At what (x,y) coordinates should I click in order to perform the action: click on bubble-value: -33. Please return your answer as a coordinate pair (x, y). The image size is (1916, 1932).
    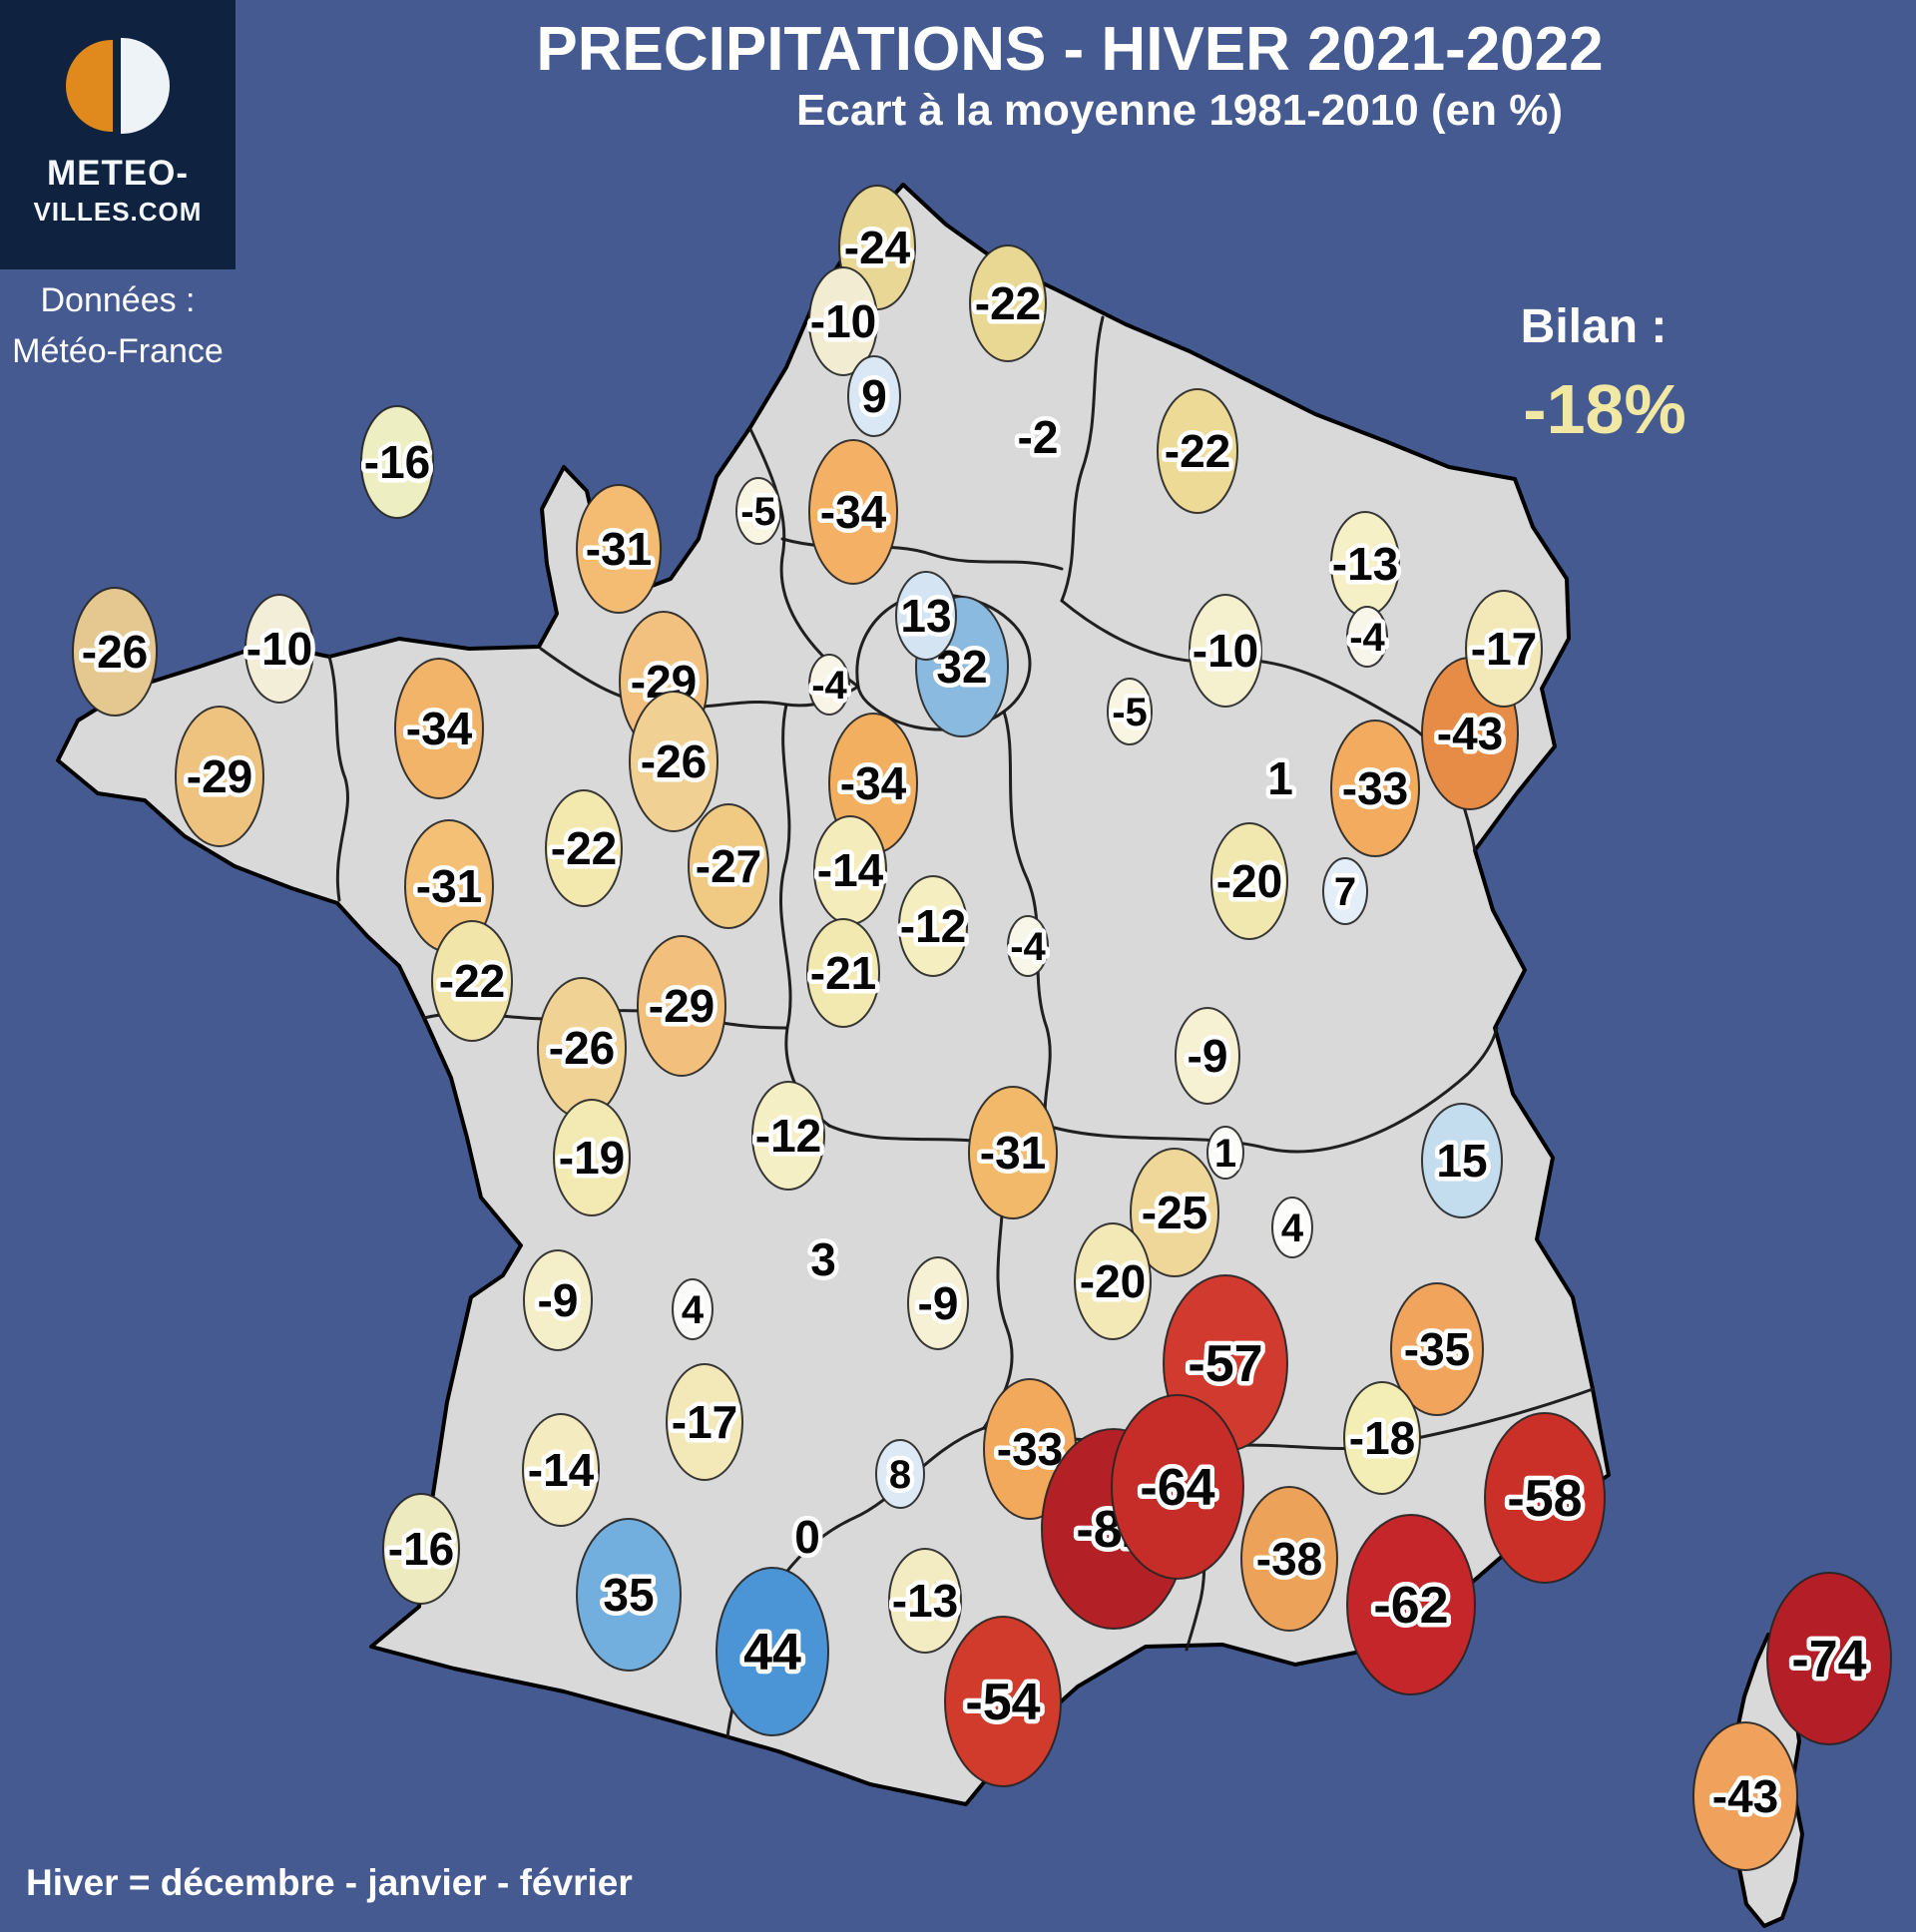
    Looking at the image, I should click on (1030, 1449).